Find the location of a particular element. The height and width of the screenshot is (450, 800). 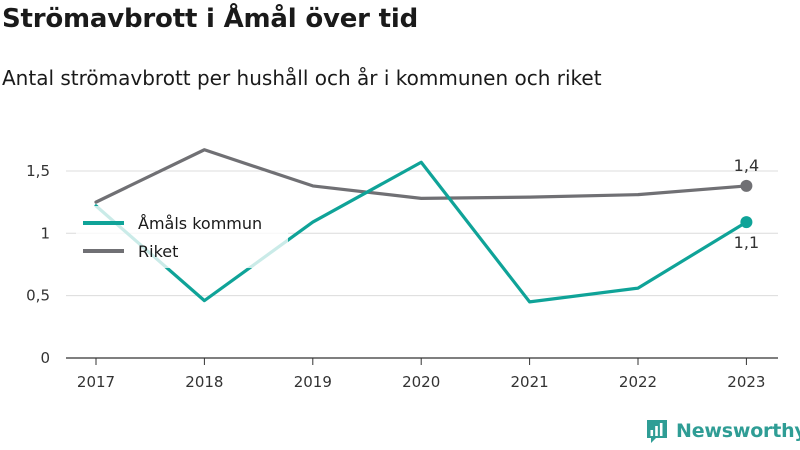

end-point-amal is located at coordinates (746, 222).